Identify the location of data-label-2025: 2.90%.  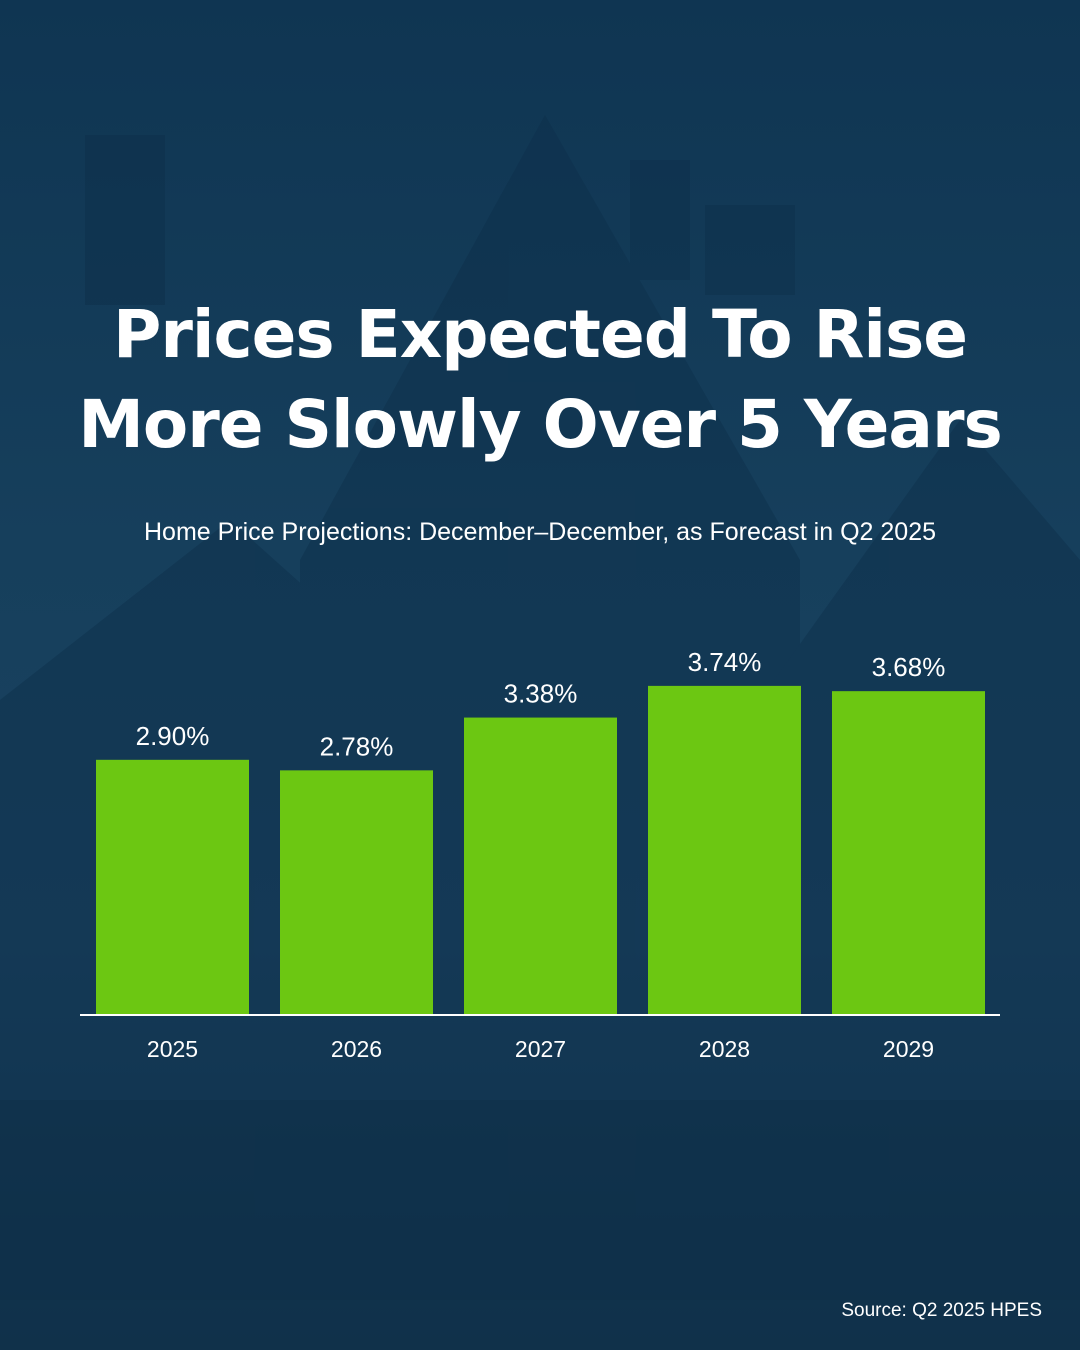
(173, 736).